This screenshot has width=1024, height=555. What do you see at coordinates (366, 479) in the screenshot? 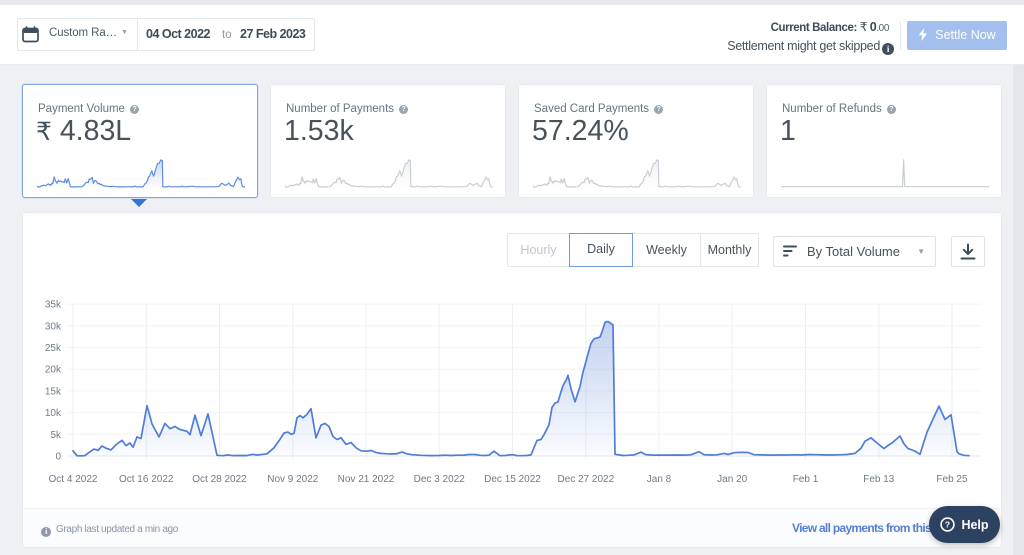
I see `svg-text: Nov 21 2022` at bounding box center [366, 479].